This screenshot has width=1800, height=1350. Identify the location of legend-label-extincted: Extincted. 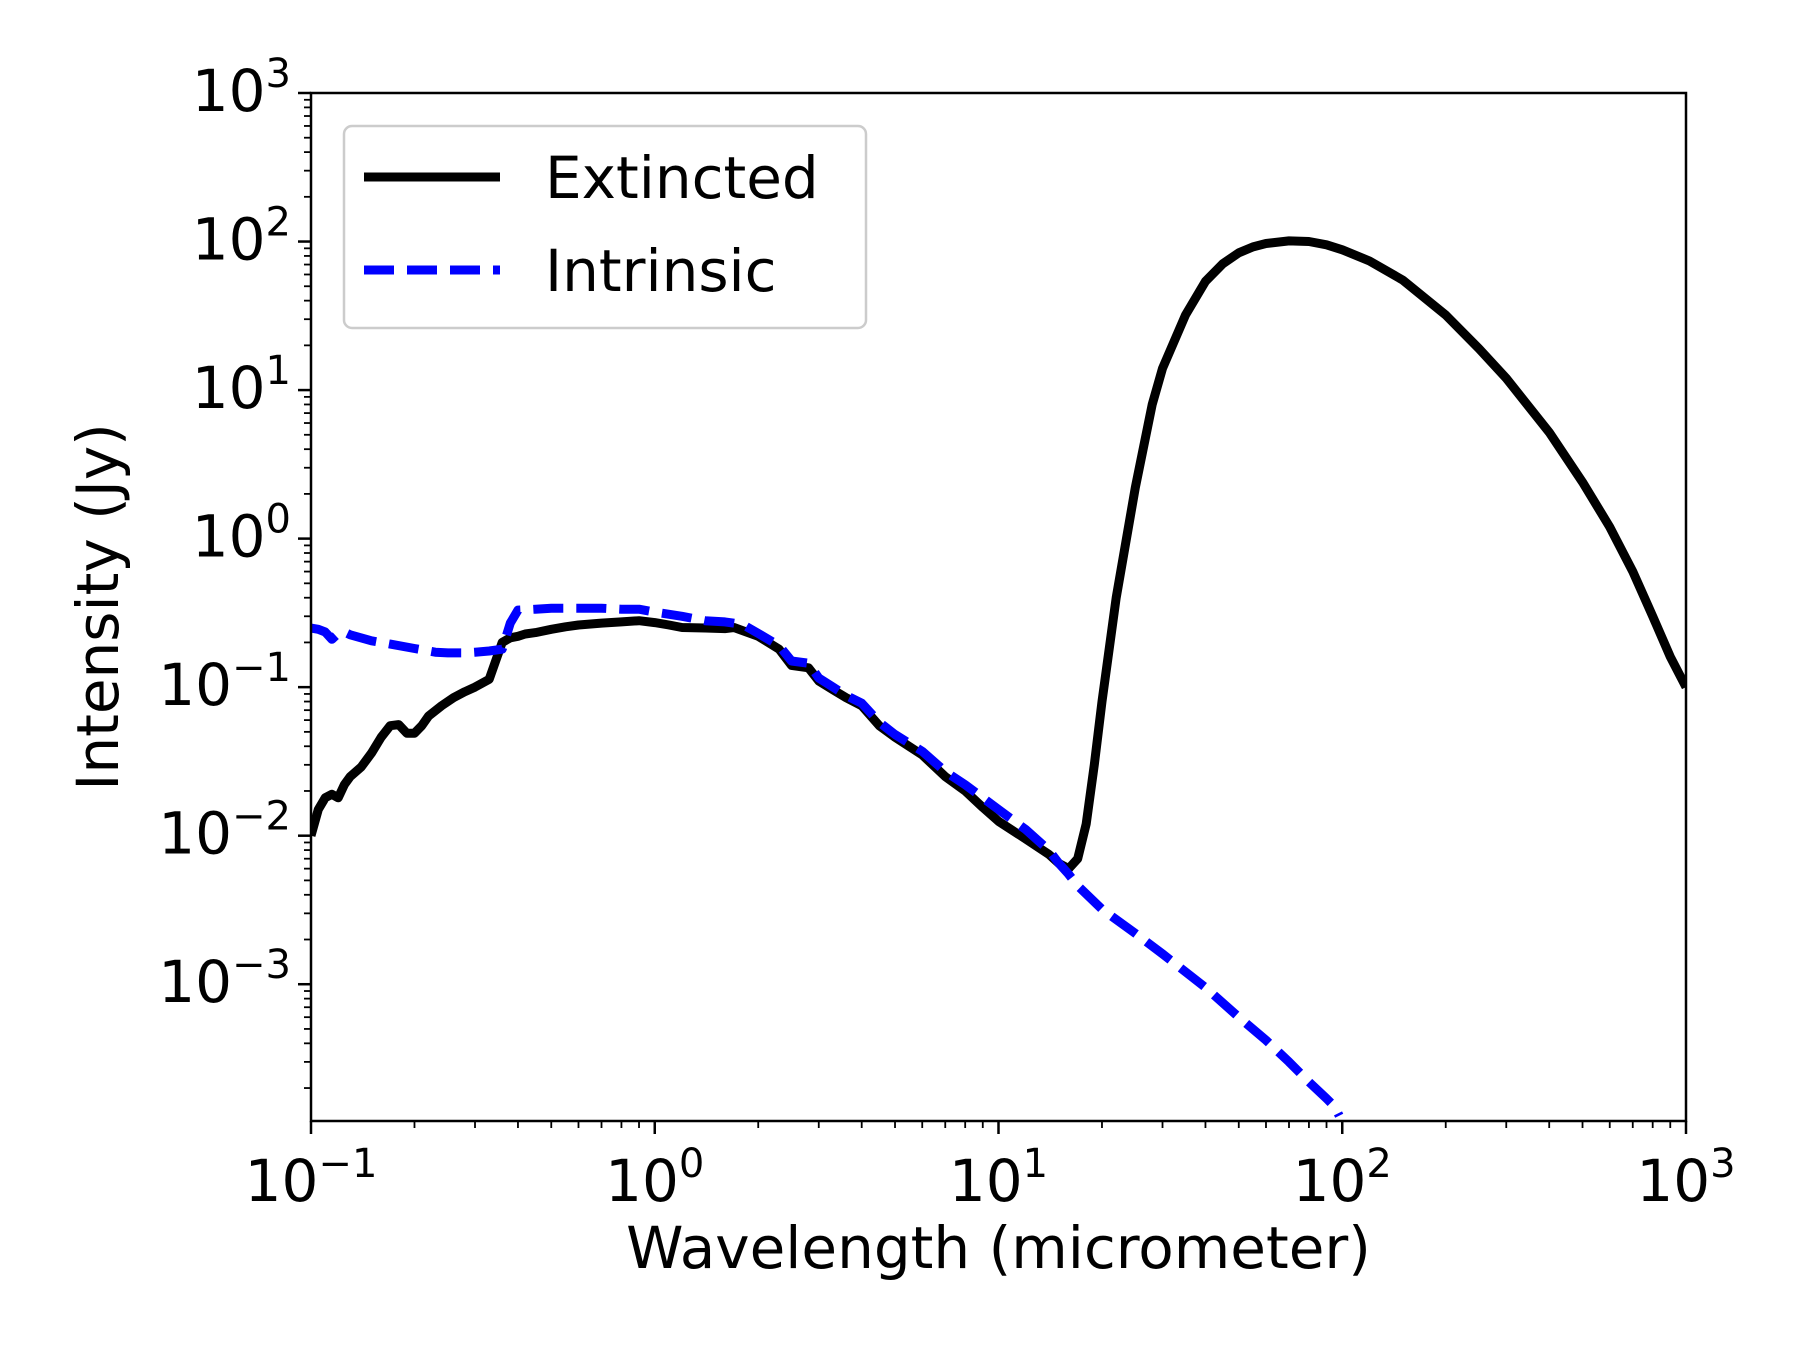
(682, 178).